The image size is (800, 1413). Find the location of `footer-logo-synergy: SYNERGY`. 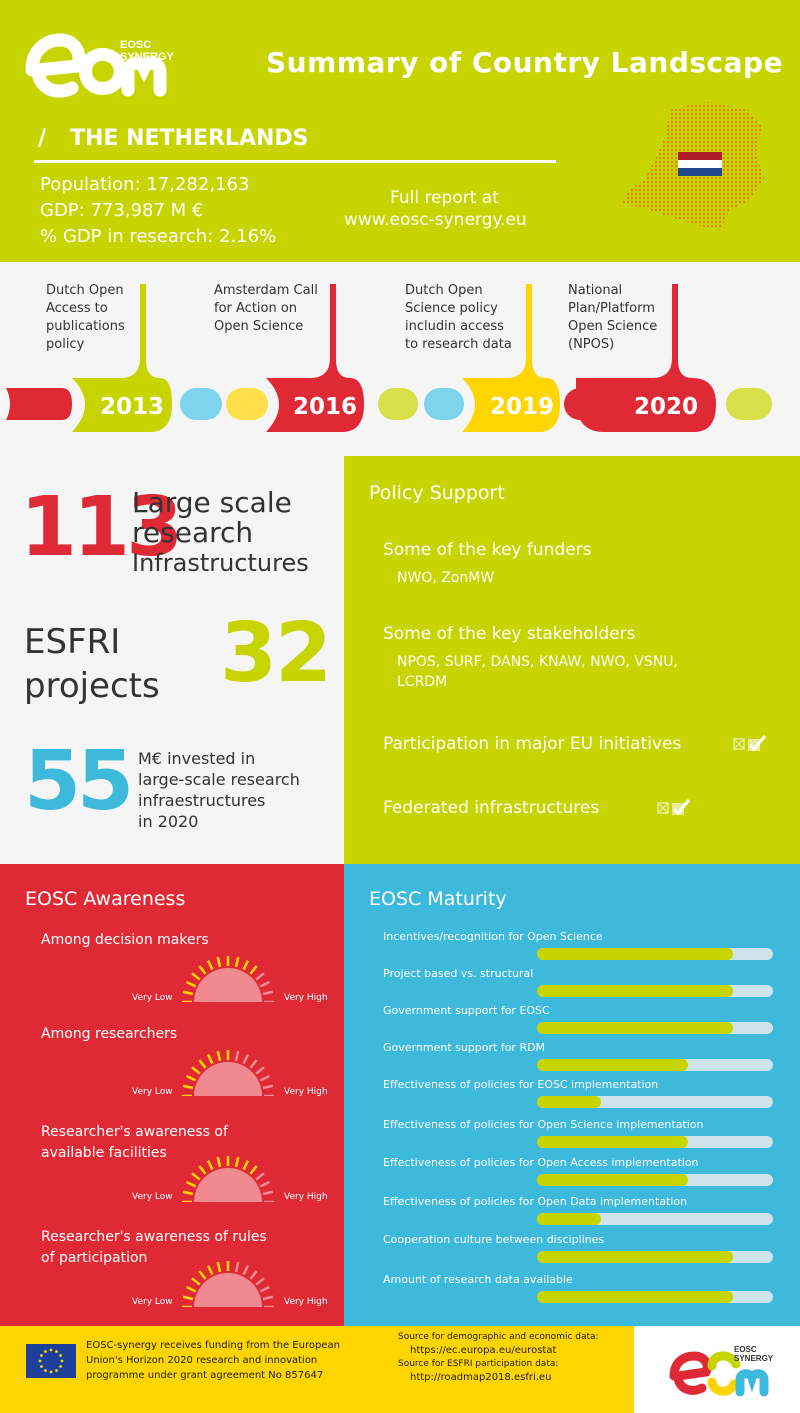

footer-logo-synergy: SYNERGY is located at coordinates (754, 1358).